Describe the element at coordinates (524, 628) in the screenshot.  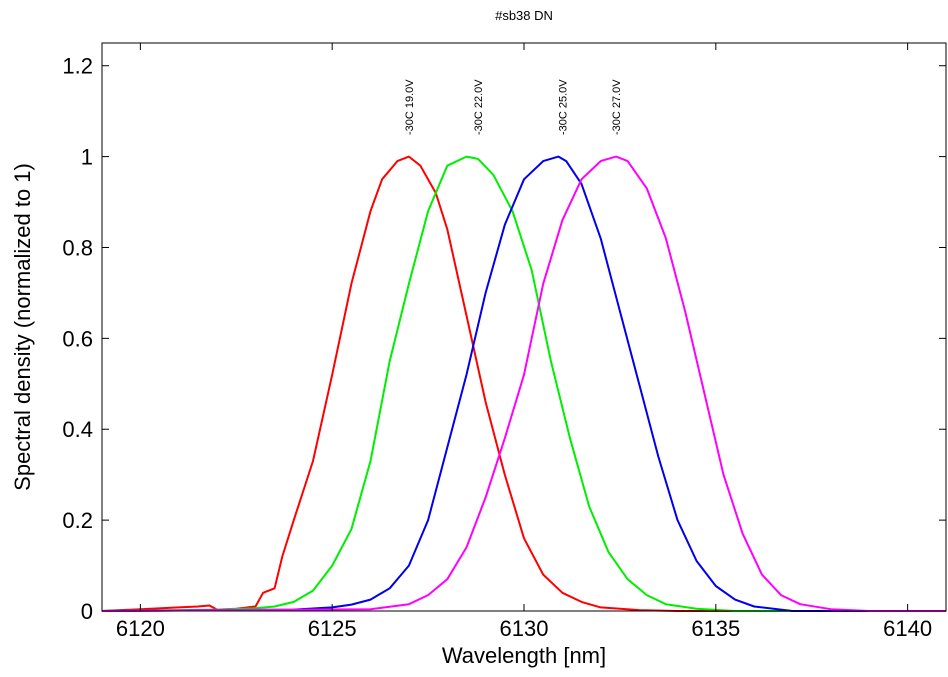
I see `x-tick-label: 6130` at that location.